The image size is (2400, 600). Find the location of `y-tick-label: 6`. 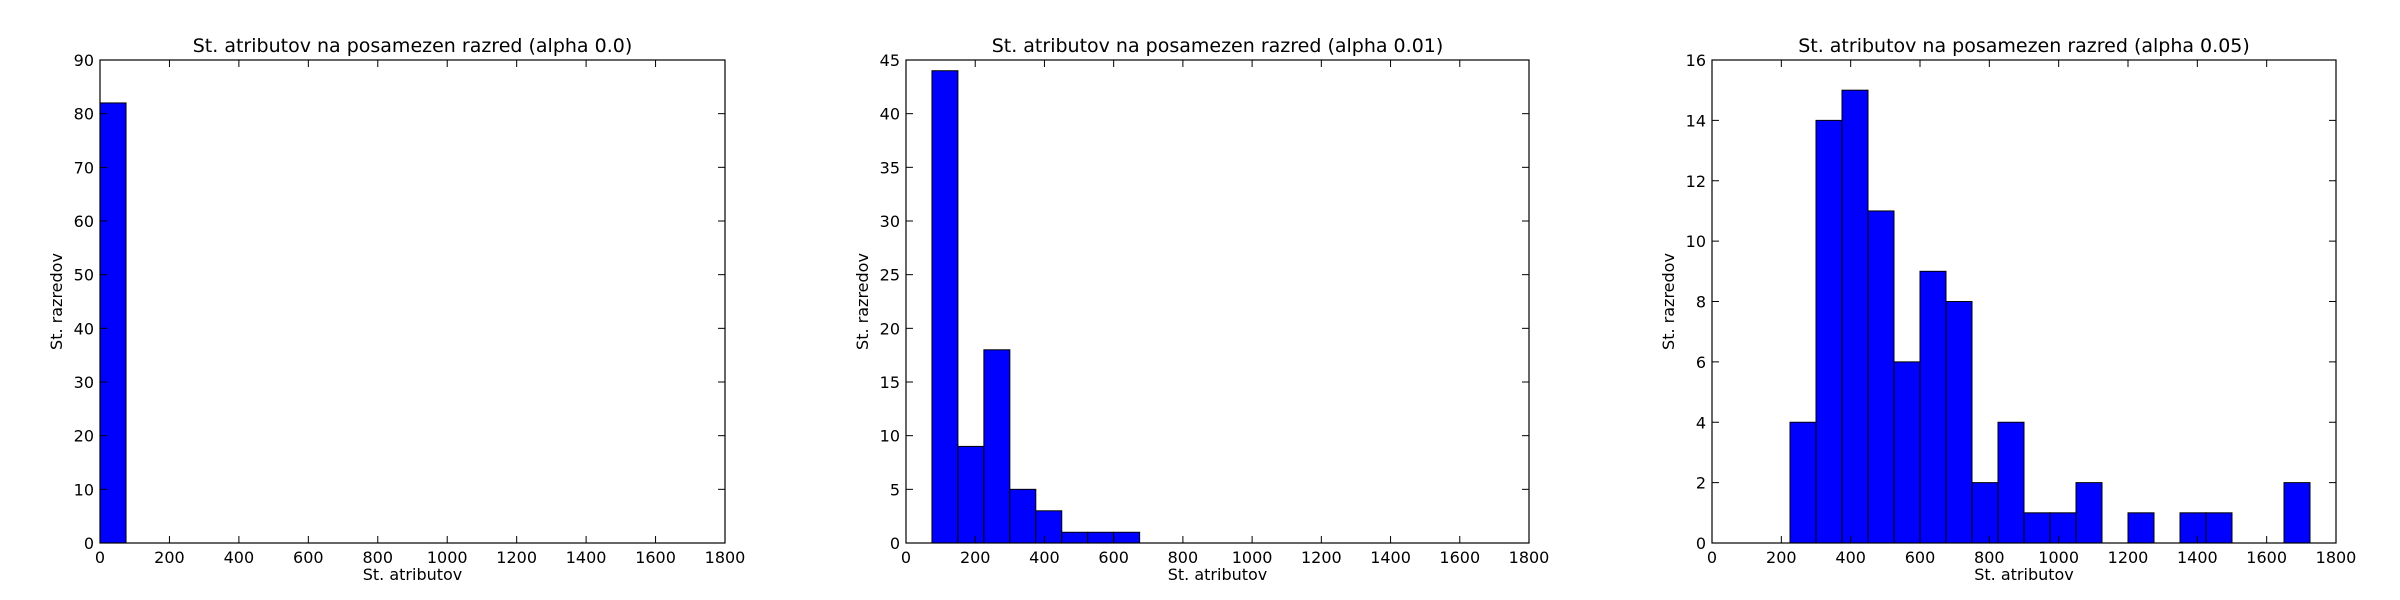

y-tick-label: 6 is located at coordinates (1701, 362).